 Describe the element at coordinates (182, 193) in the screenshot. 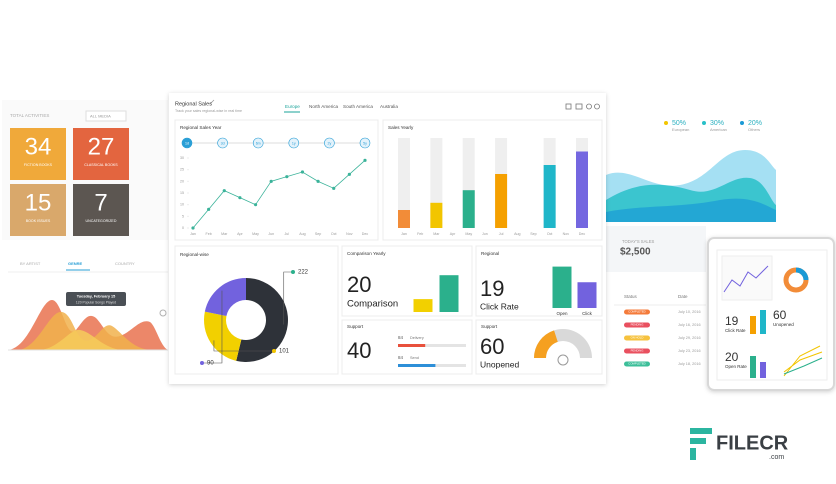

I see `y-tick-label: 15` at that location.